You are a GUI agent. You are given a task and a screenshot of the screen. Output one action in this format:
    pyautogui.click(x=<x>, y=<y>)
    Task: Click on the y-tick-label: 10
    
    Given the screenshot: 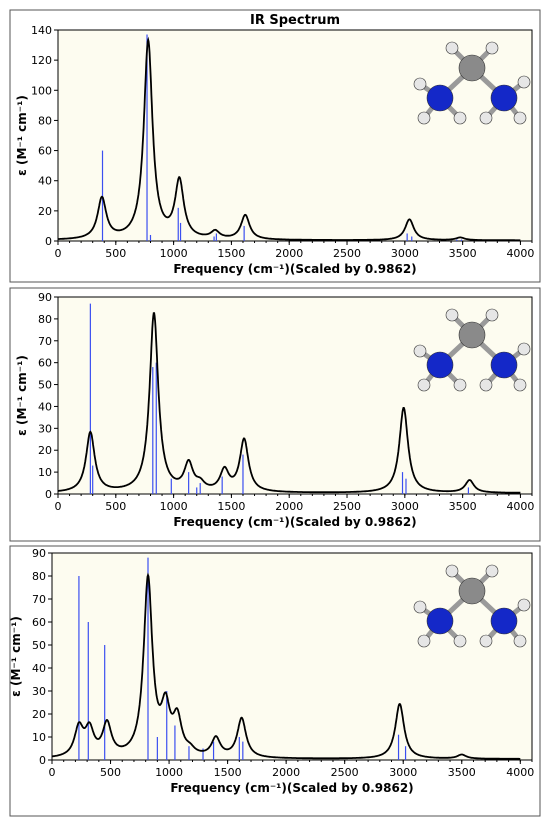 What is the action you would take?
    pyautogui.click(x=39, y=737)
    